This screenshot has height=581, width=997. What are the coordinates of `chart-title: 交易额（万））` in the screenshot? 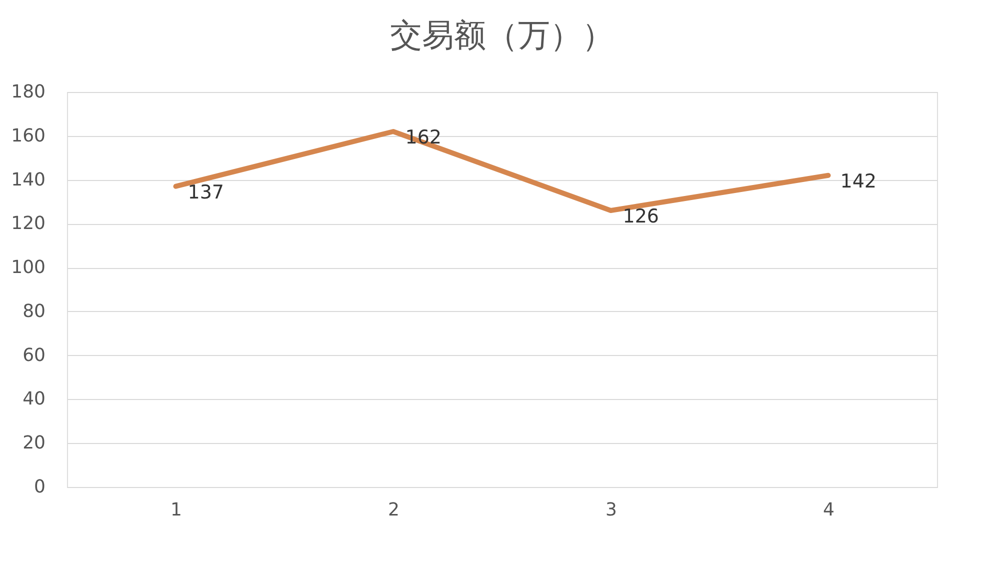 It's located at (502, 35).